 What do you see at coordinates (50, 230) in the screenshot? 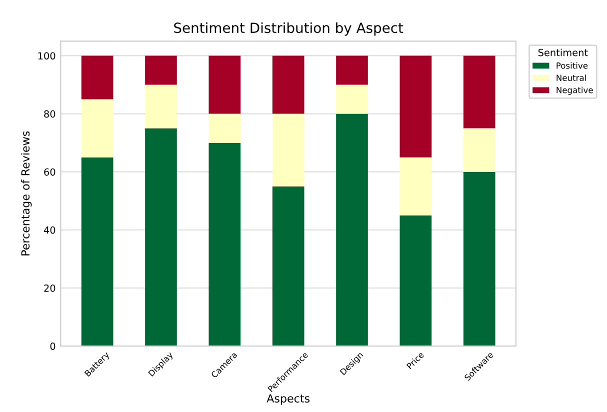
I see `y-tick-label: 40` at bounding box center [50, 230].